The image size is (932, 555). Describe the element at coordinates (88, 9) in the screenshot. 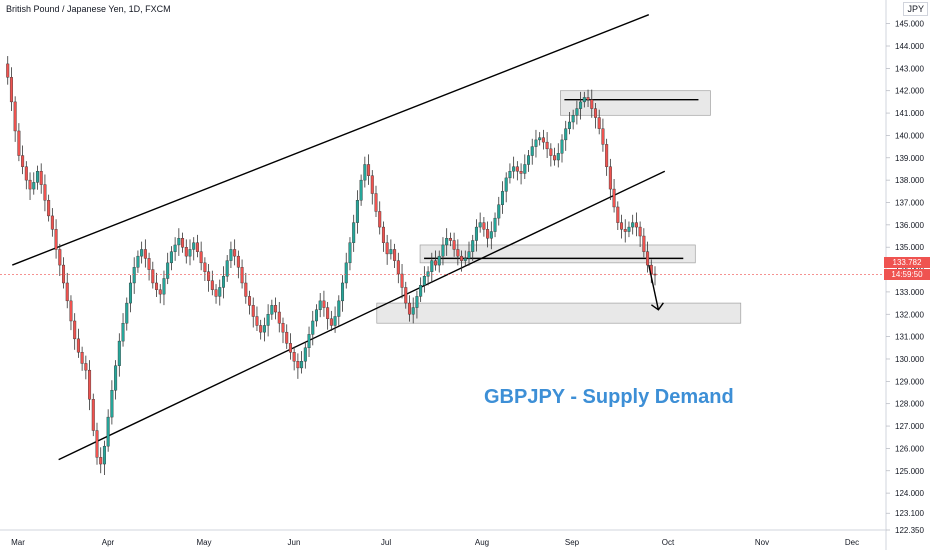

I see `symbol-title: British Pound / Japanese Yen, 1D, FXCM` at that location.